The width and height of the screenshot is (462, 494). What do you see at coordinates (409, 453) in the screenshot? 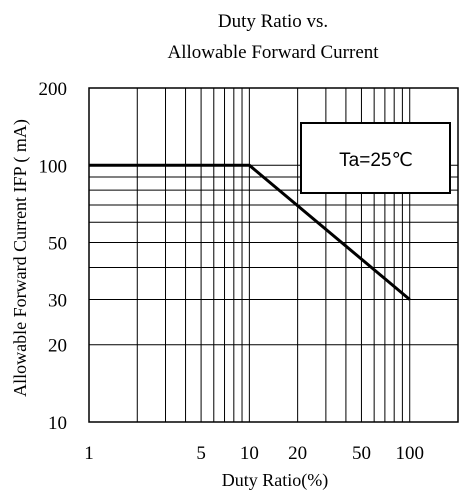
I see `x-tick-label: 100` at bounding box center [409, 453].